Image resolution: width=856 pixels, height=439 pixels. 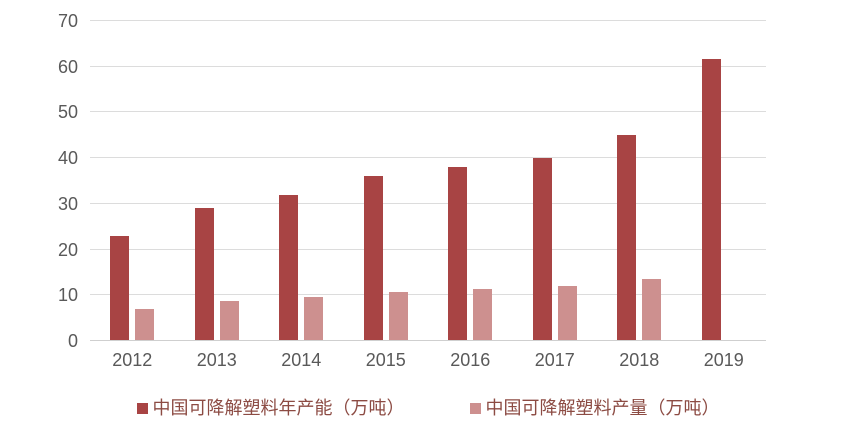 I want to click on bar-group-2014, so click(x=301, y=181).